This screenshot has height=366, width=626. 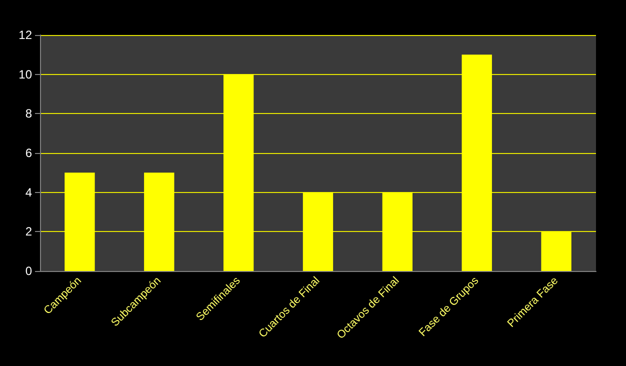 What do you see at coordinates (25, 35) in the screenshot?
I see `y-tick-label: 12` at bounding box center [25, 35].